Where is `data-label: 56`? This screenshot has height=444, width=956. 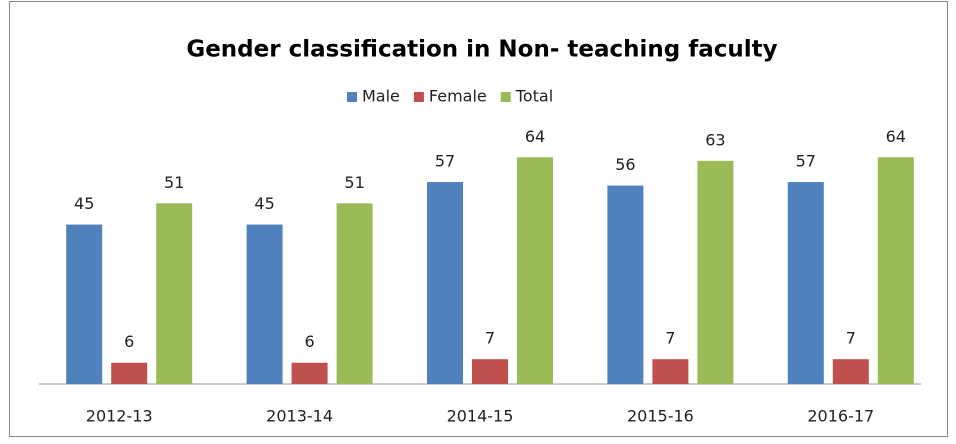
data-label: 56 is located at coordinates (625, 164).